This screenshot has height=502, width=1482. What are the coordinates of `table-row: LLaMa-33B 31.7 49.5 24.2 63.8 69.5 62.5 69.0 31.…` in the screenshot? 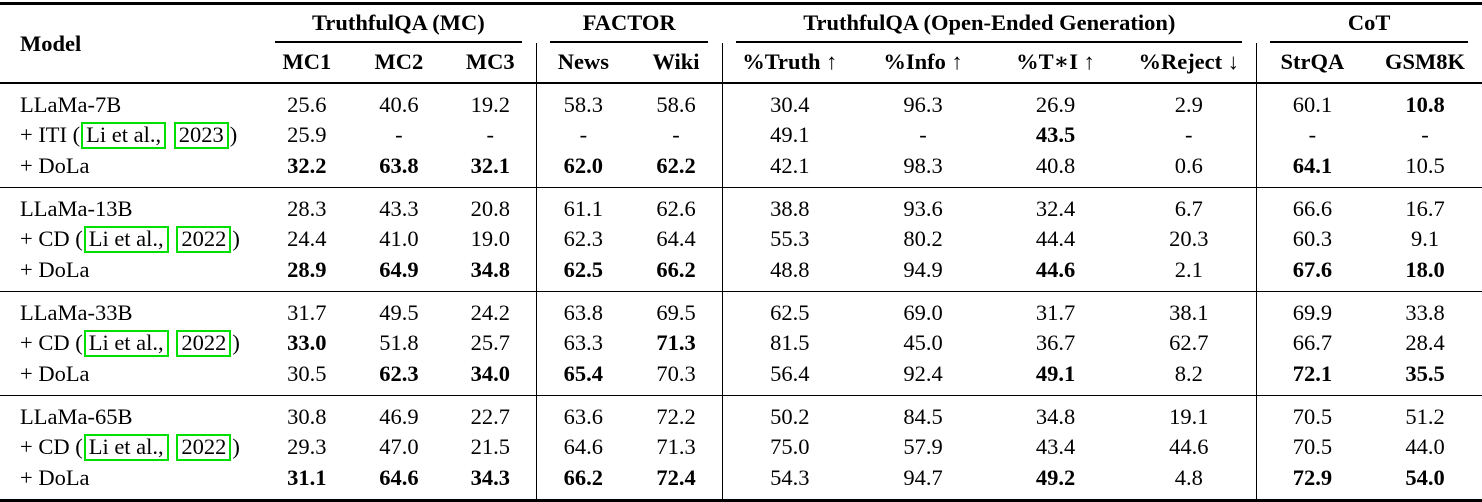 It's located at (741, 309).